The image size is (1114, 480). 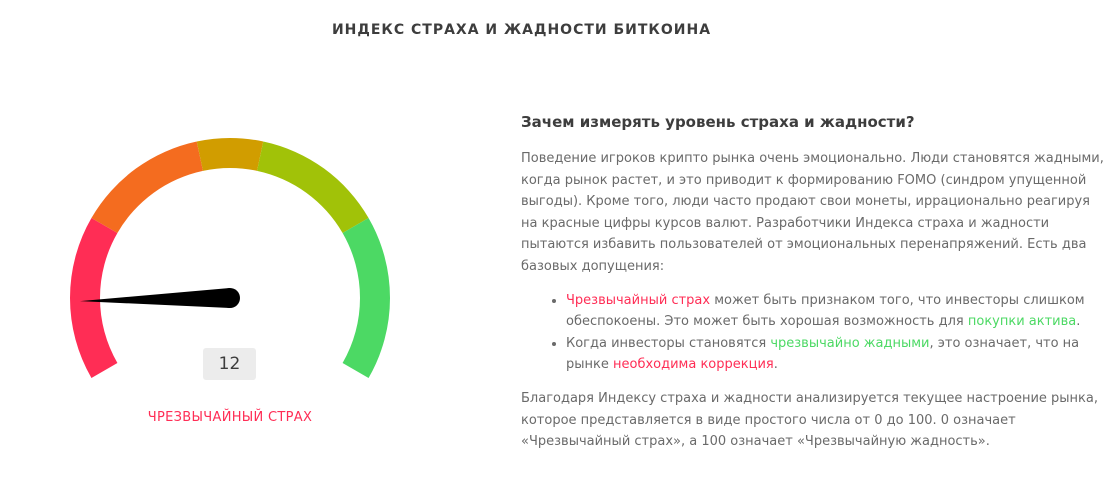 I want to click on gauge-svg, so click(x=230, y=258).